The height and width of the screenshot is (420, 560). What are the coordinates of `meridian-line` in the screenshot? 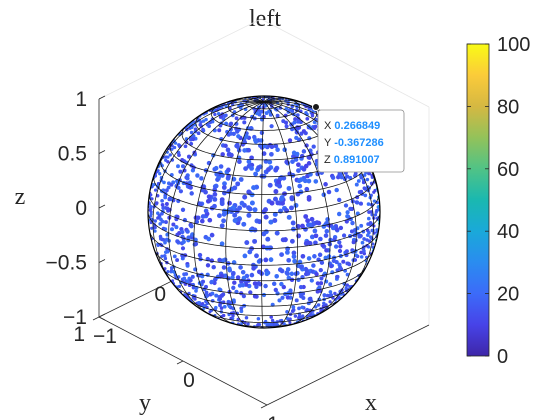 It's located at (208, 197).